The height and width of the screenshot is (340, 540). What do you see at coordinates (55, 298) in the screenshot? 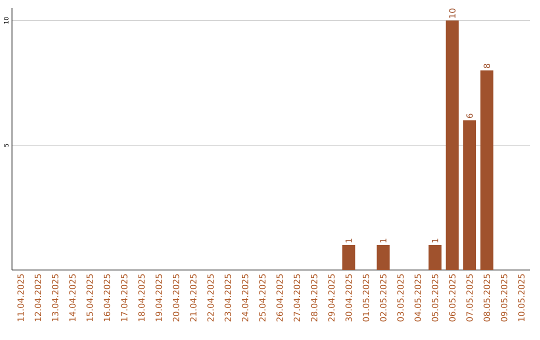
I see `x-tick-label: 13.04.2025` at bounding box center [55, 298].